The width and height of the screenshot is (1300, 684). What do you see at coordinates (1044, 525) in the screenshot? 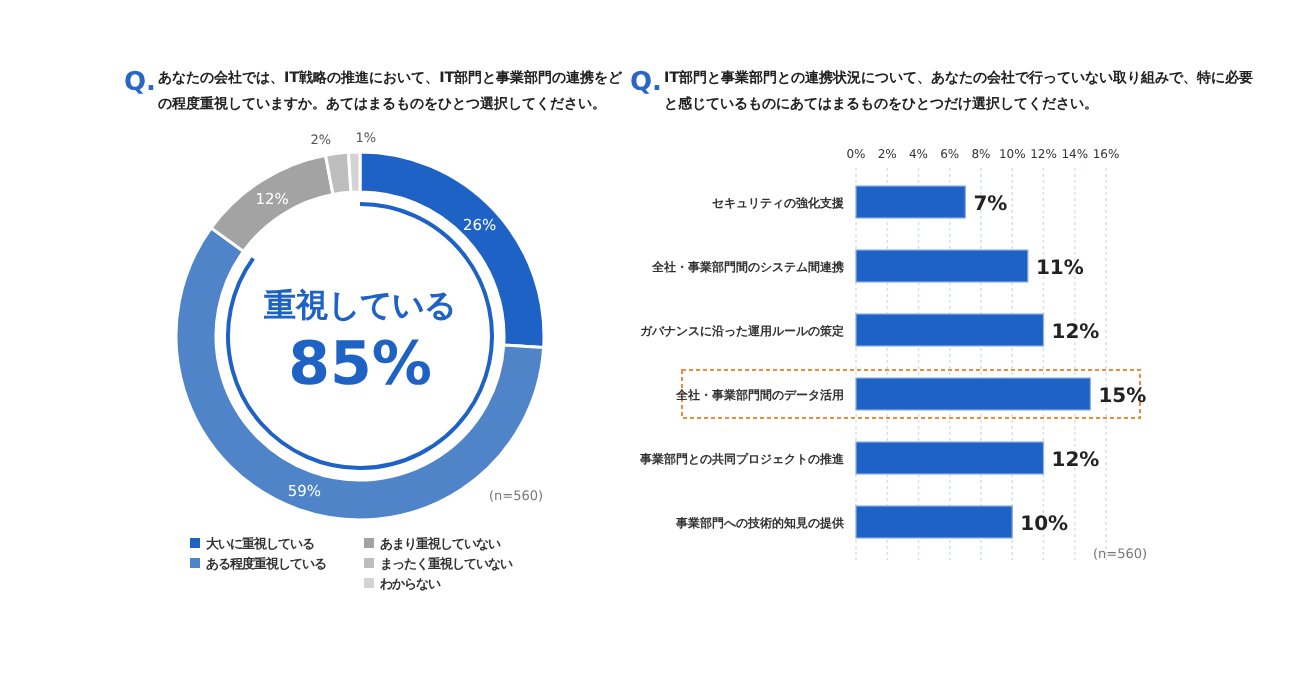
I see `data-label: 10%` at bounding box center [1044, 525].